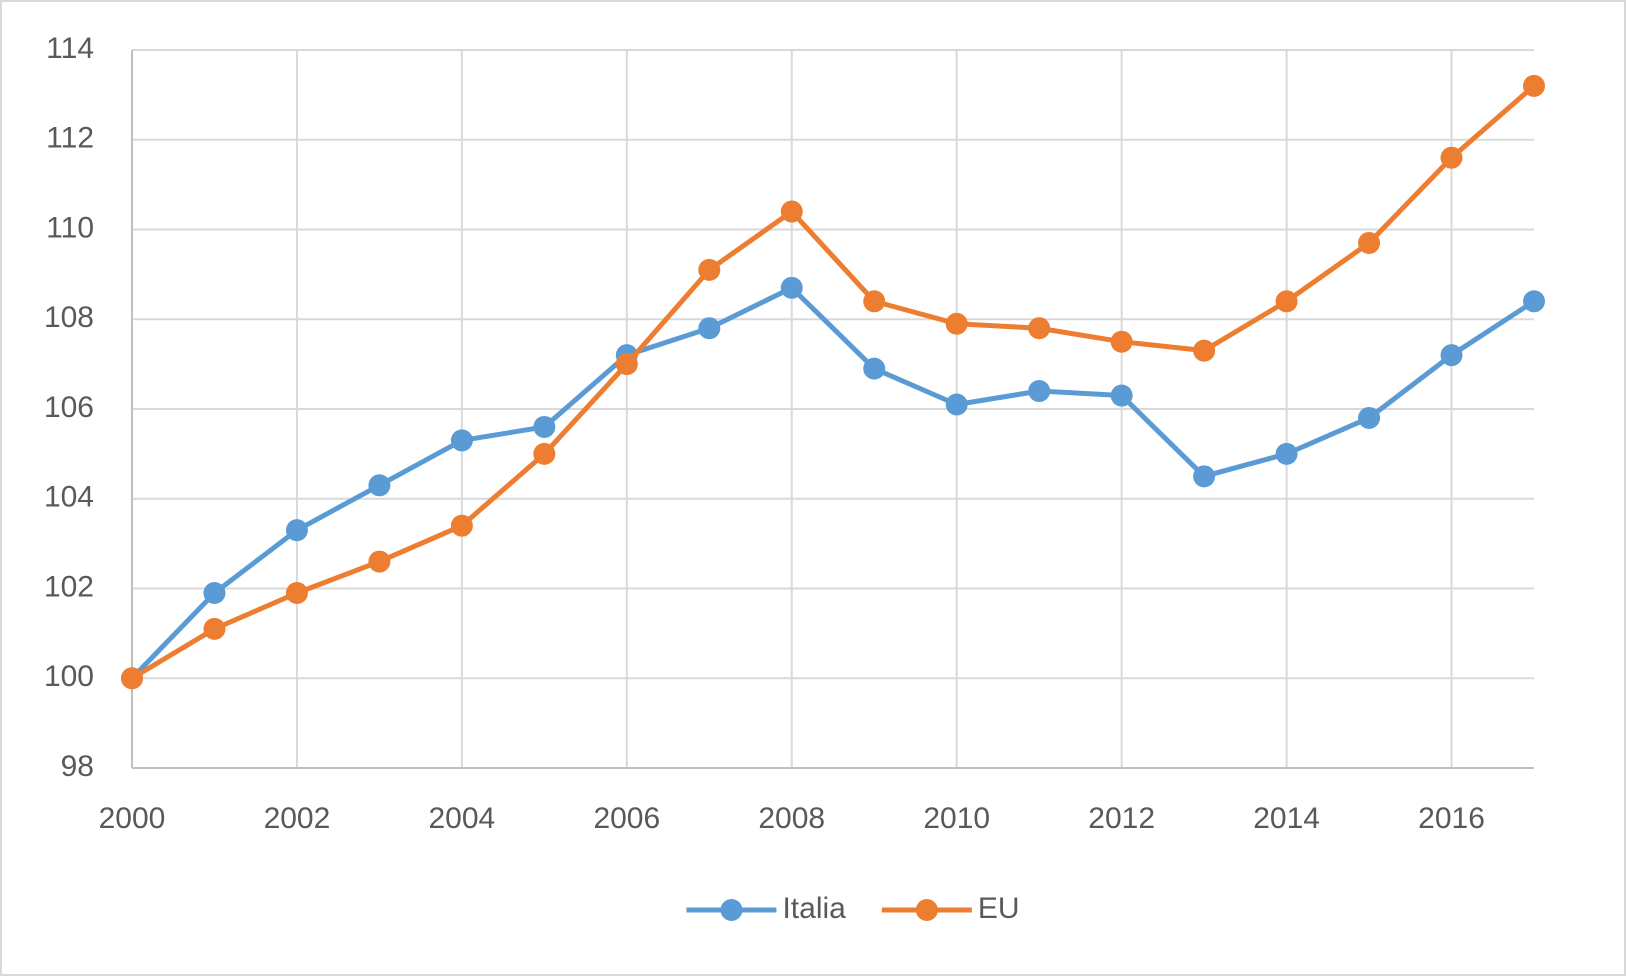 The width and height of the screenshot is (1626, 976). Describe the element at coordinates (69, 586) in the screenshot. I see `y-tick-label: 102` at that location.